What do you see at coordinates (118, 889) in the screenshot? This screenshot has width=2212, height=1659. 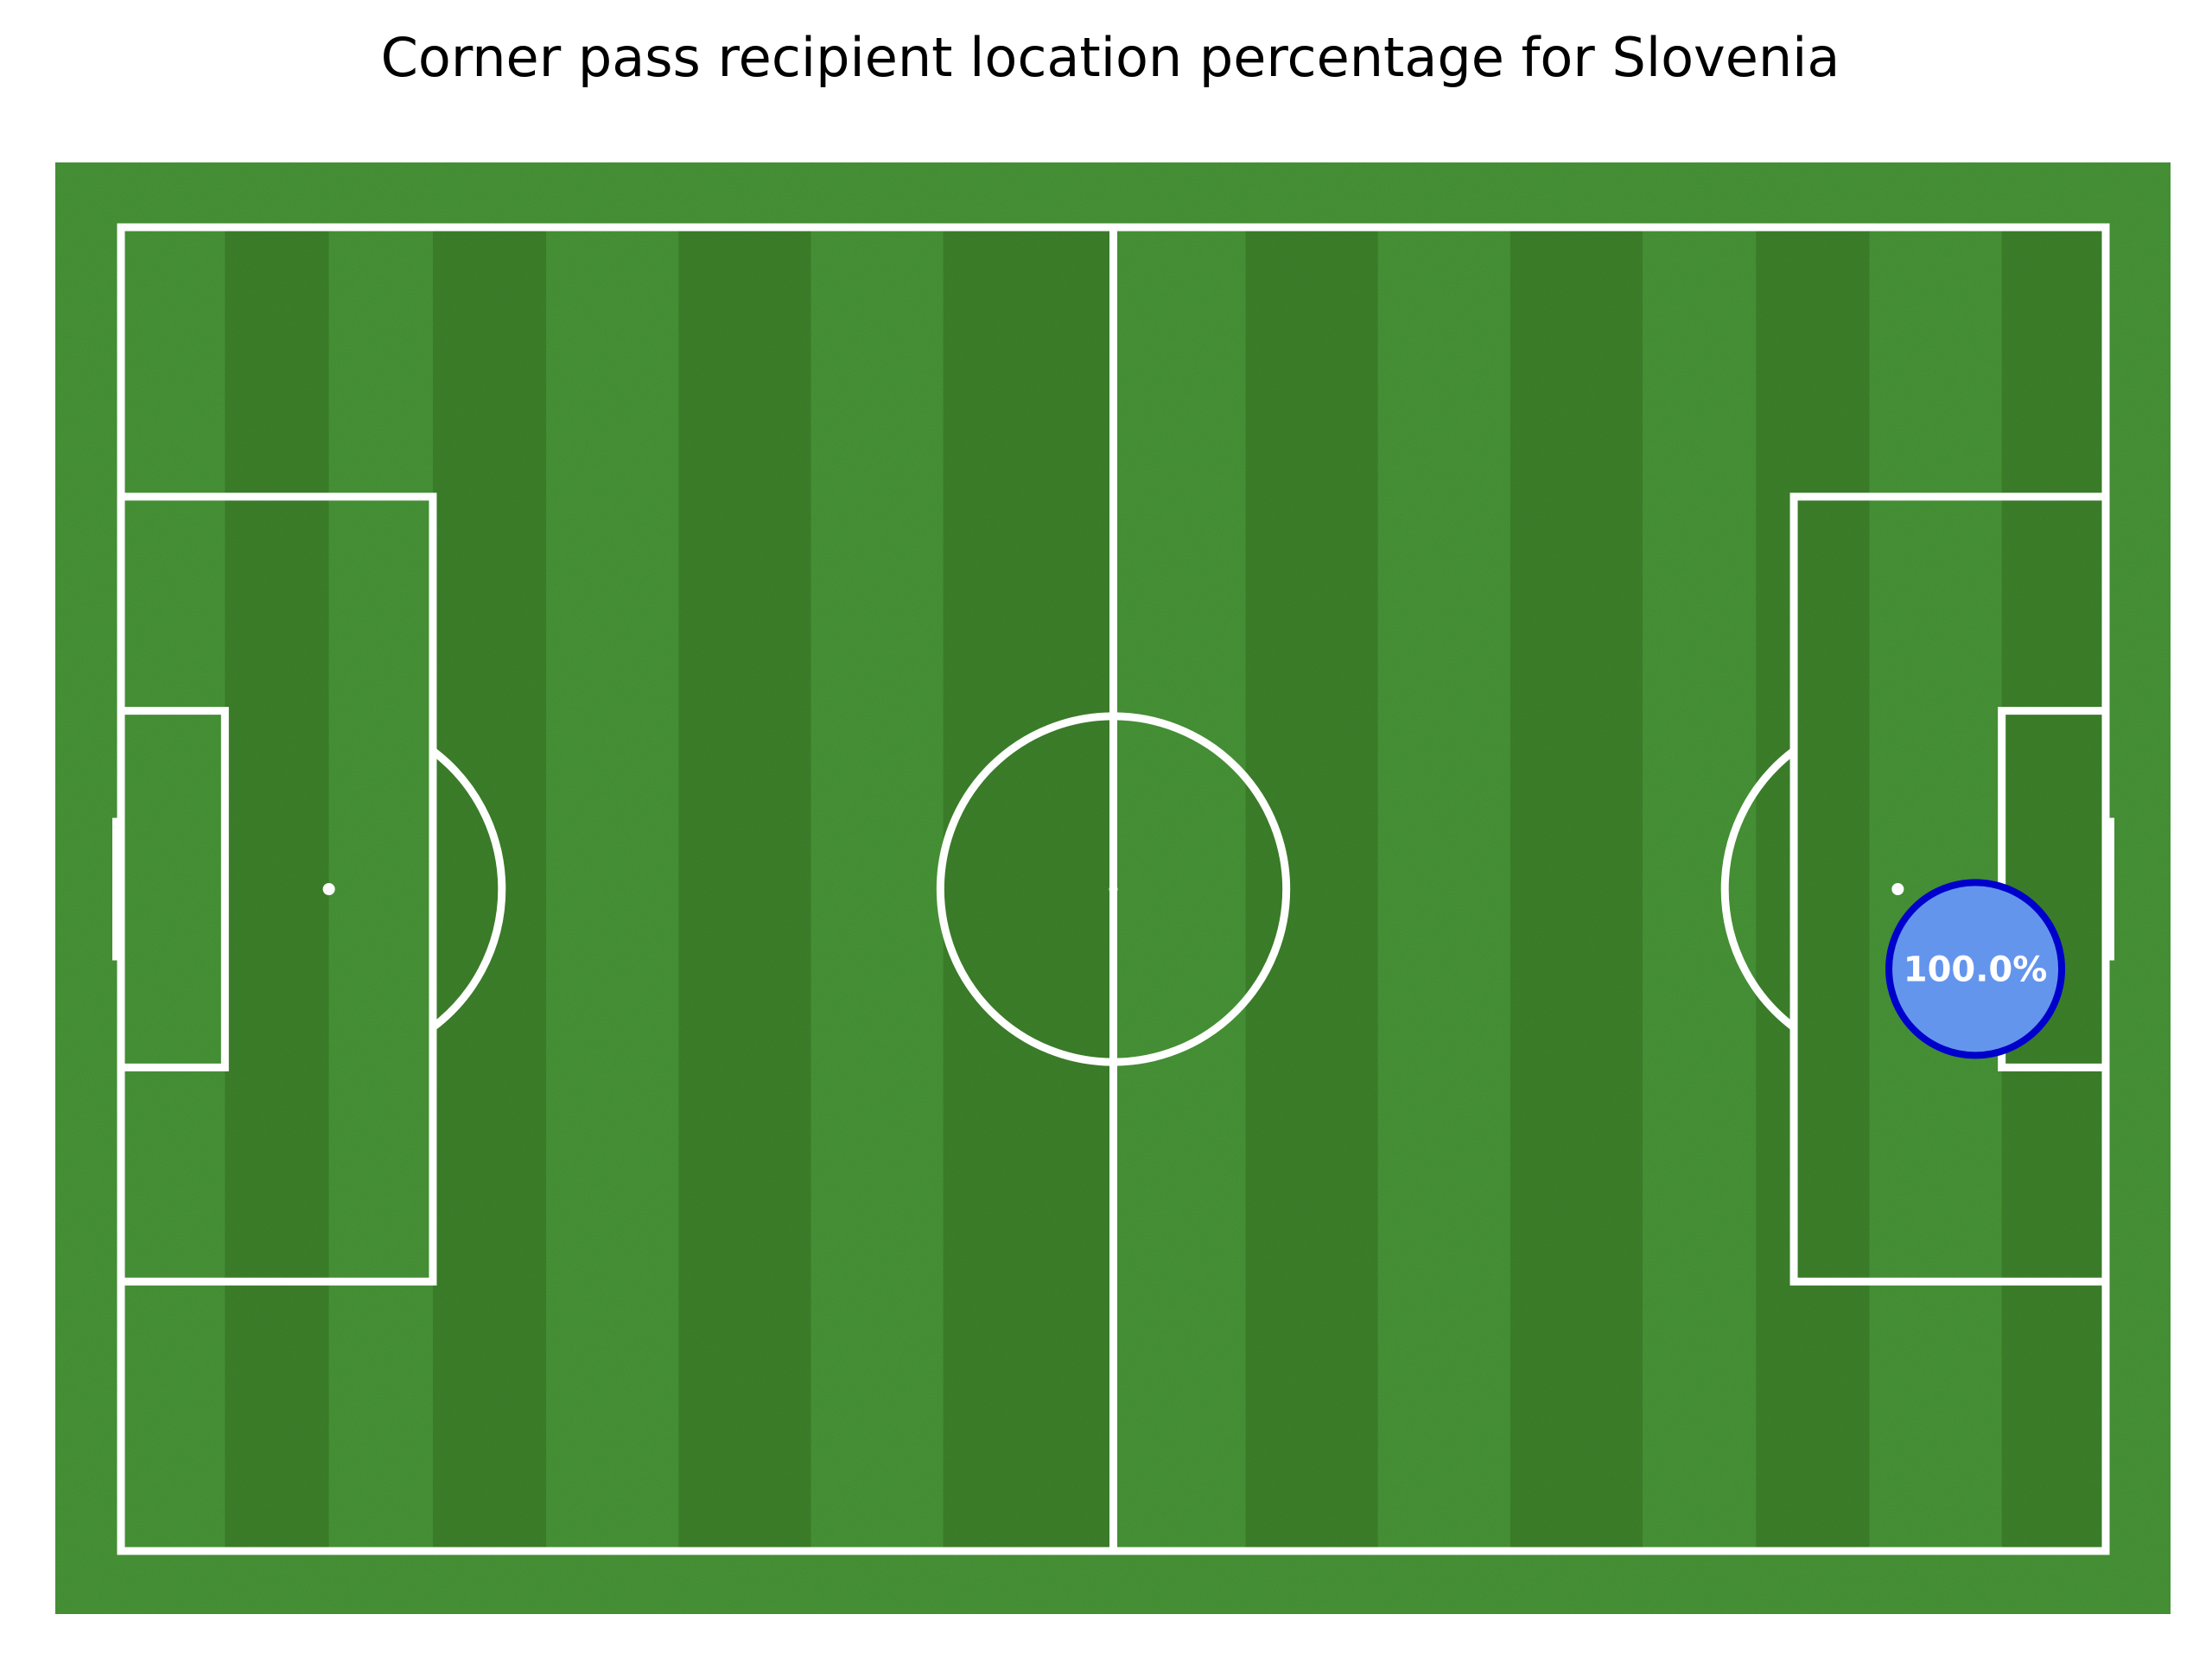 I see `left-goal` at bounding box center [118, 889].